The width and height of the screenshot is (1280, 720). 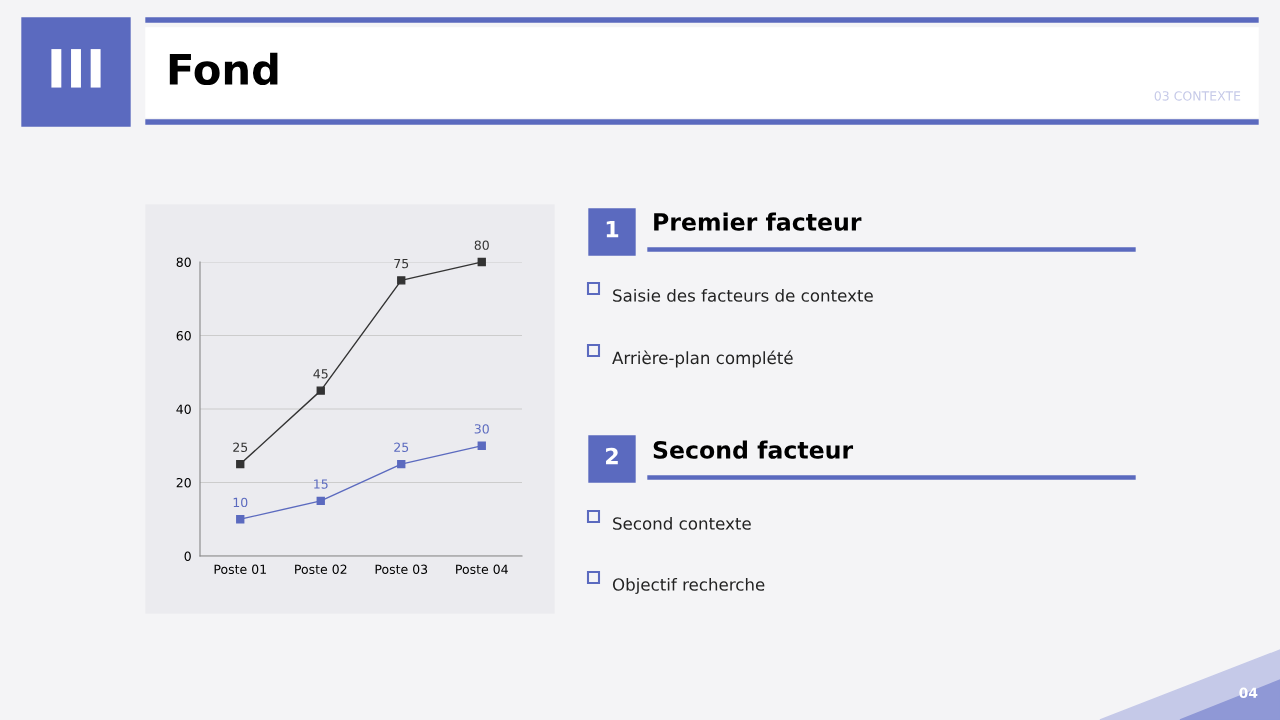 I want to click on text: 2, so click(x=612, y=456).